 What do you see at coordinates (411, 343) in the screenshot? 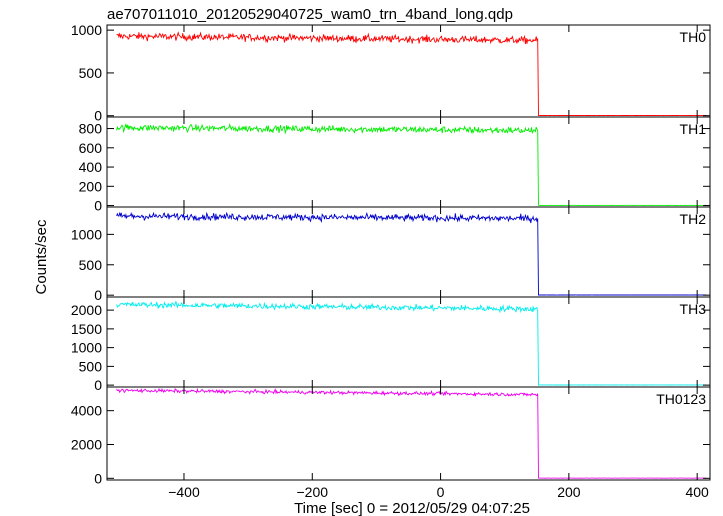
I see `series-line-th3` at bounding box center [411, 343].